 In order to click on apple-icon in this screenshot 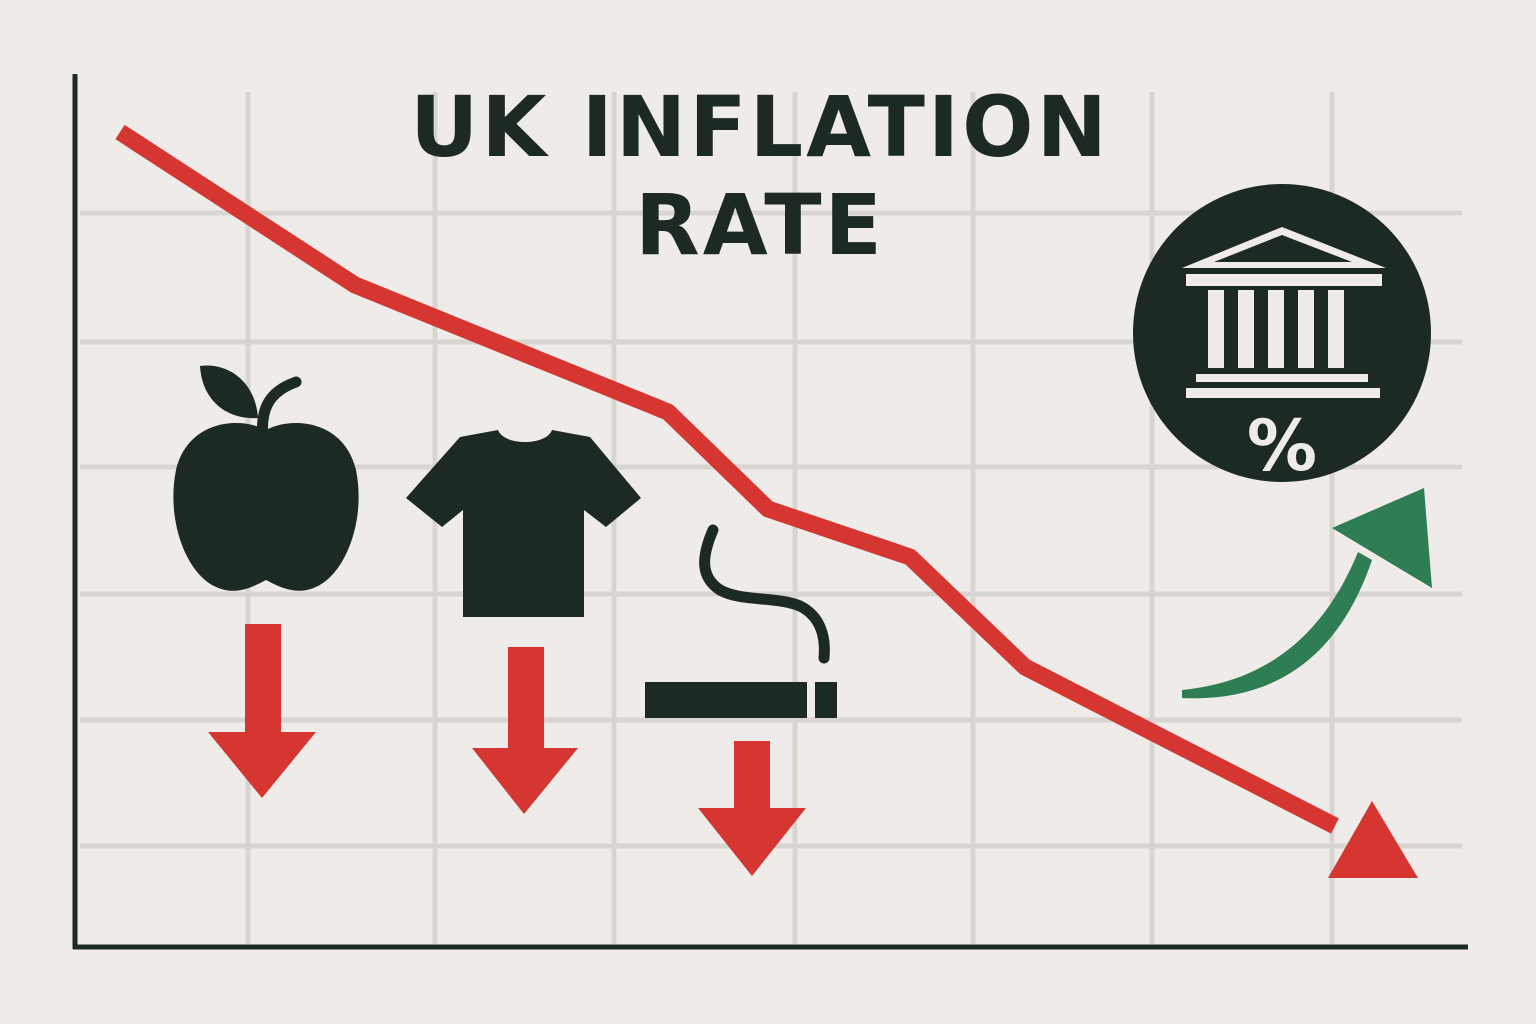, I will do `click(266, 478)`.